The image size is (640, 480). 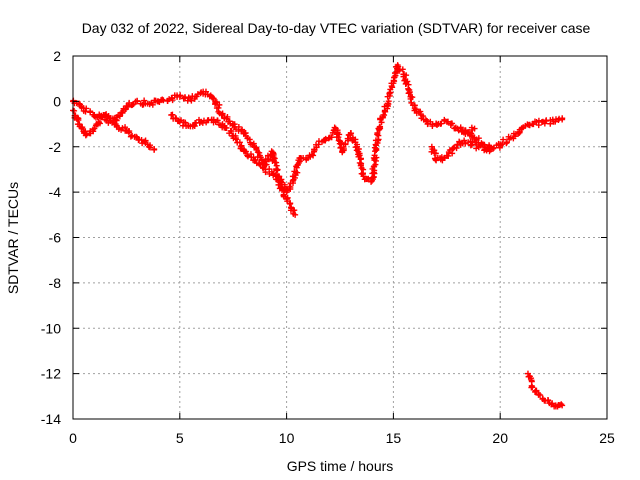 I want to click on x-tick-label: 20, so click(x=500, y=438).